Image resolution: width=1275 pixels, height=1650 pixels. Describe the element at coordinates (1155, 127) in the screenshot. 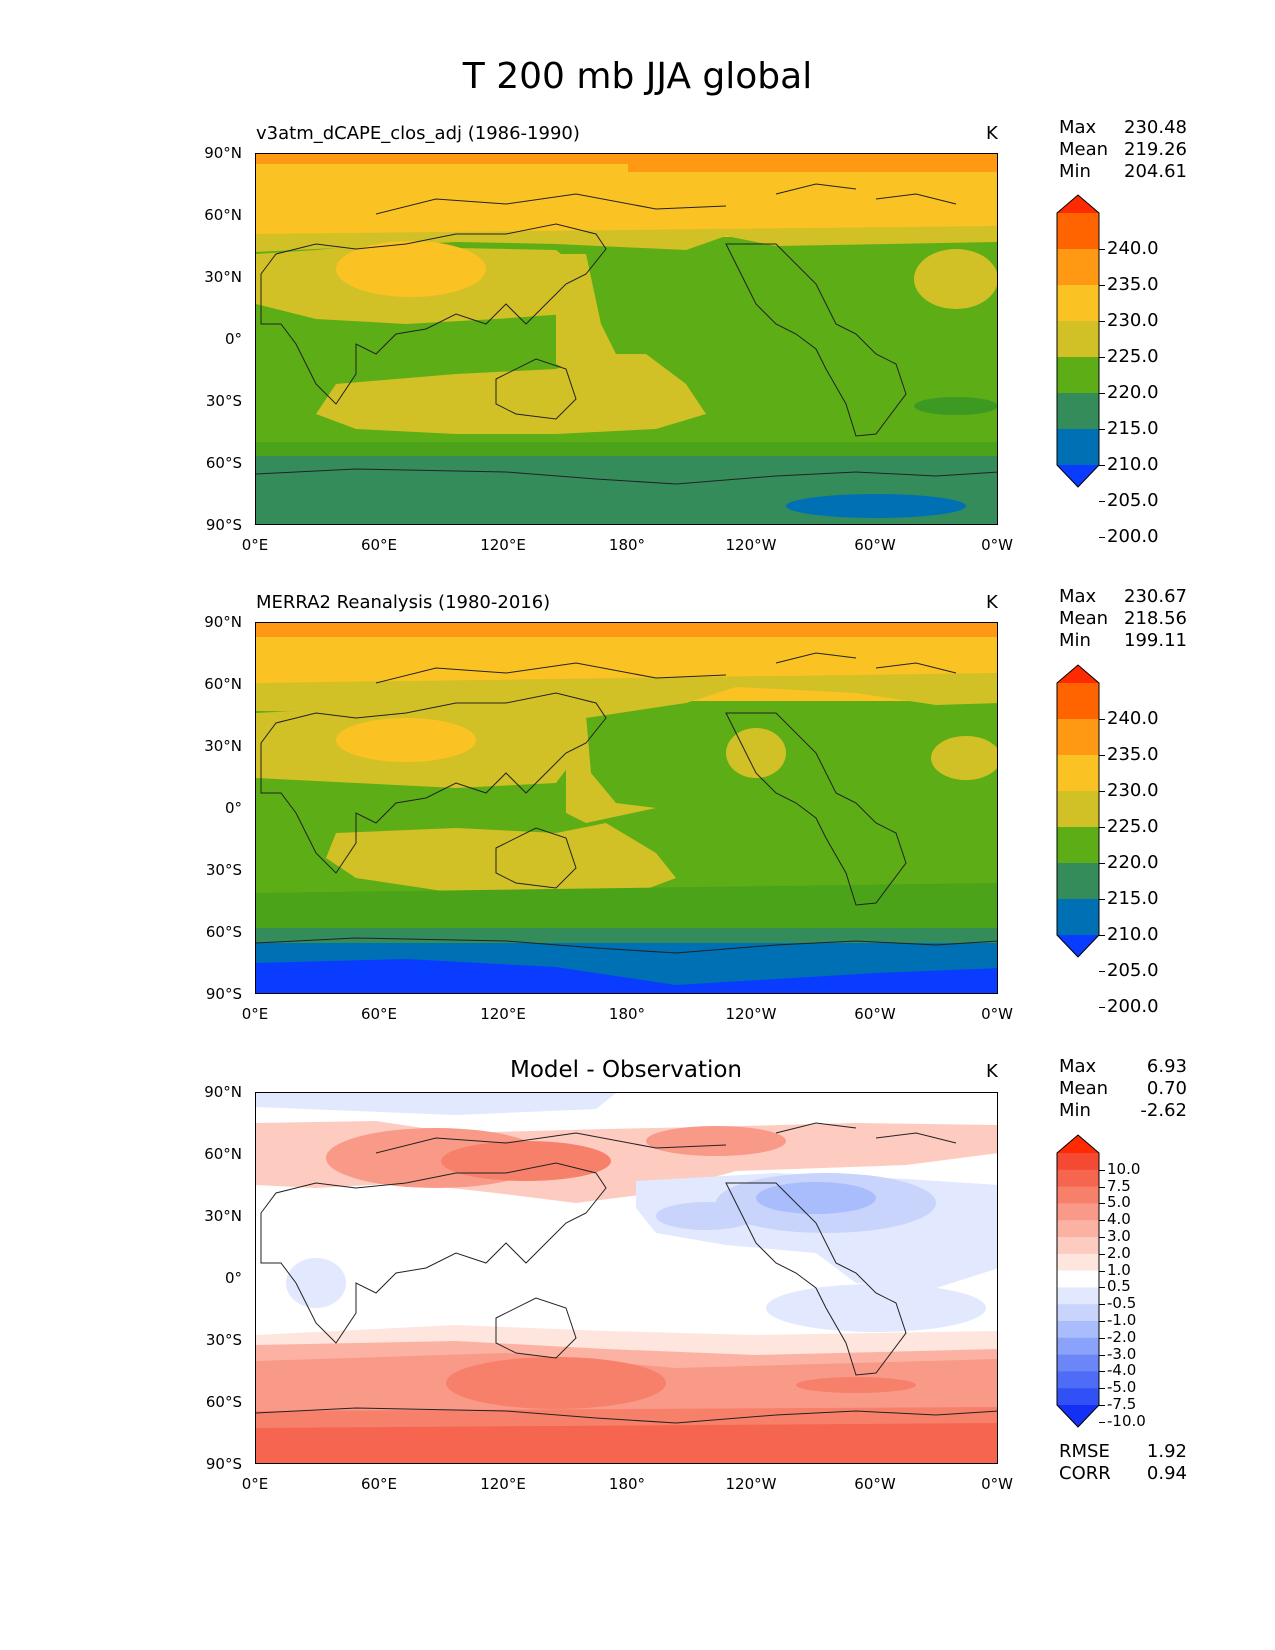

I see `stat-value: 230.48` at that location.